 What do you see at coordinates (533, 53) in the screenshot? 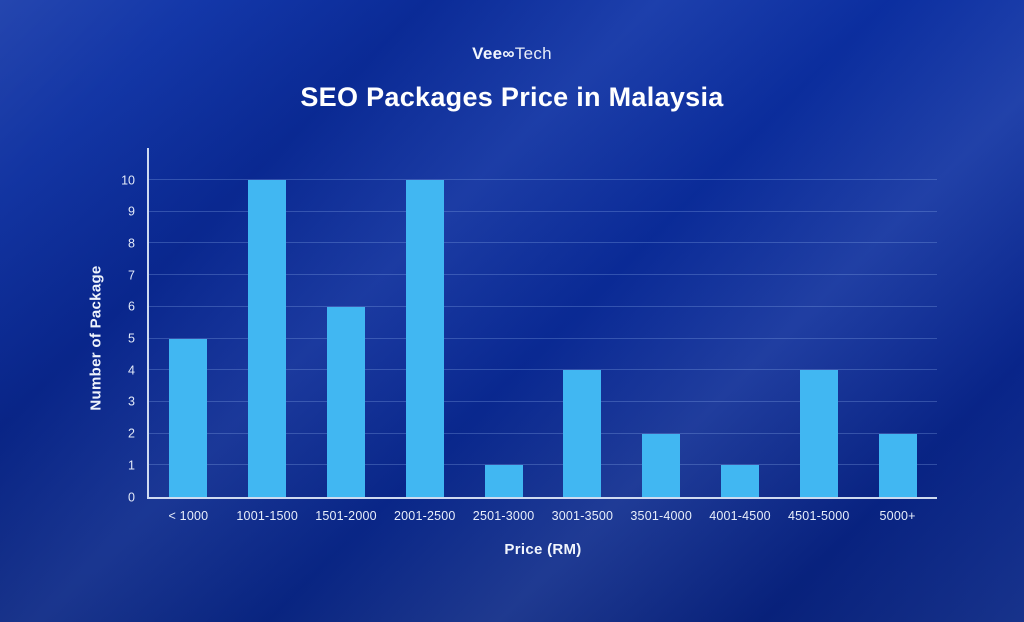
I see `brand-name-light: Tech` at bounding box center [533, 53].